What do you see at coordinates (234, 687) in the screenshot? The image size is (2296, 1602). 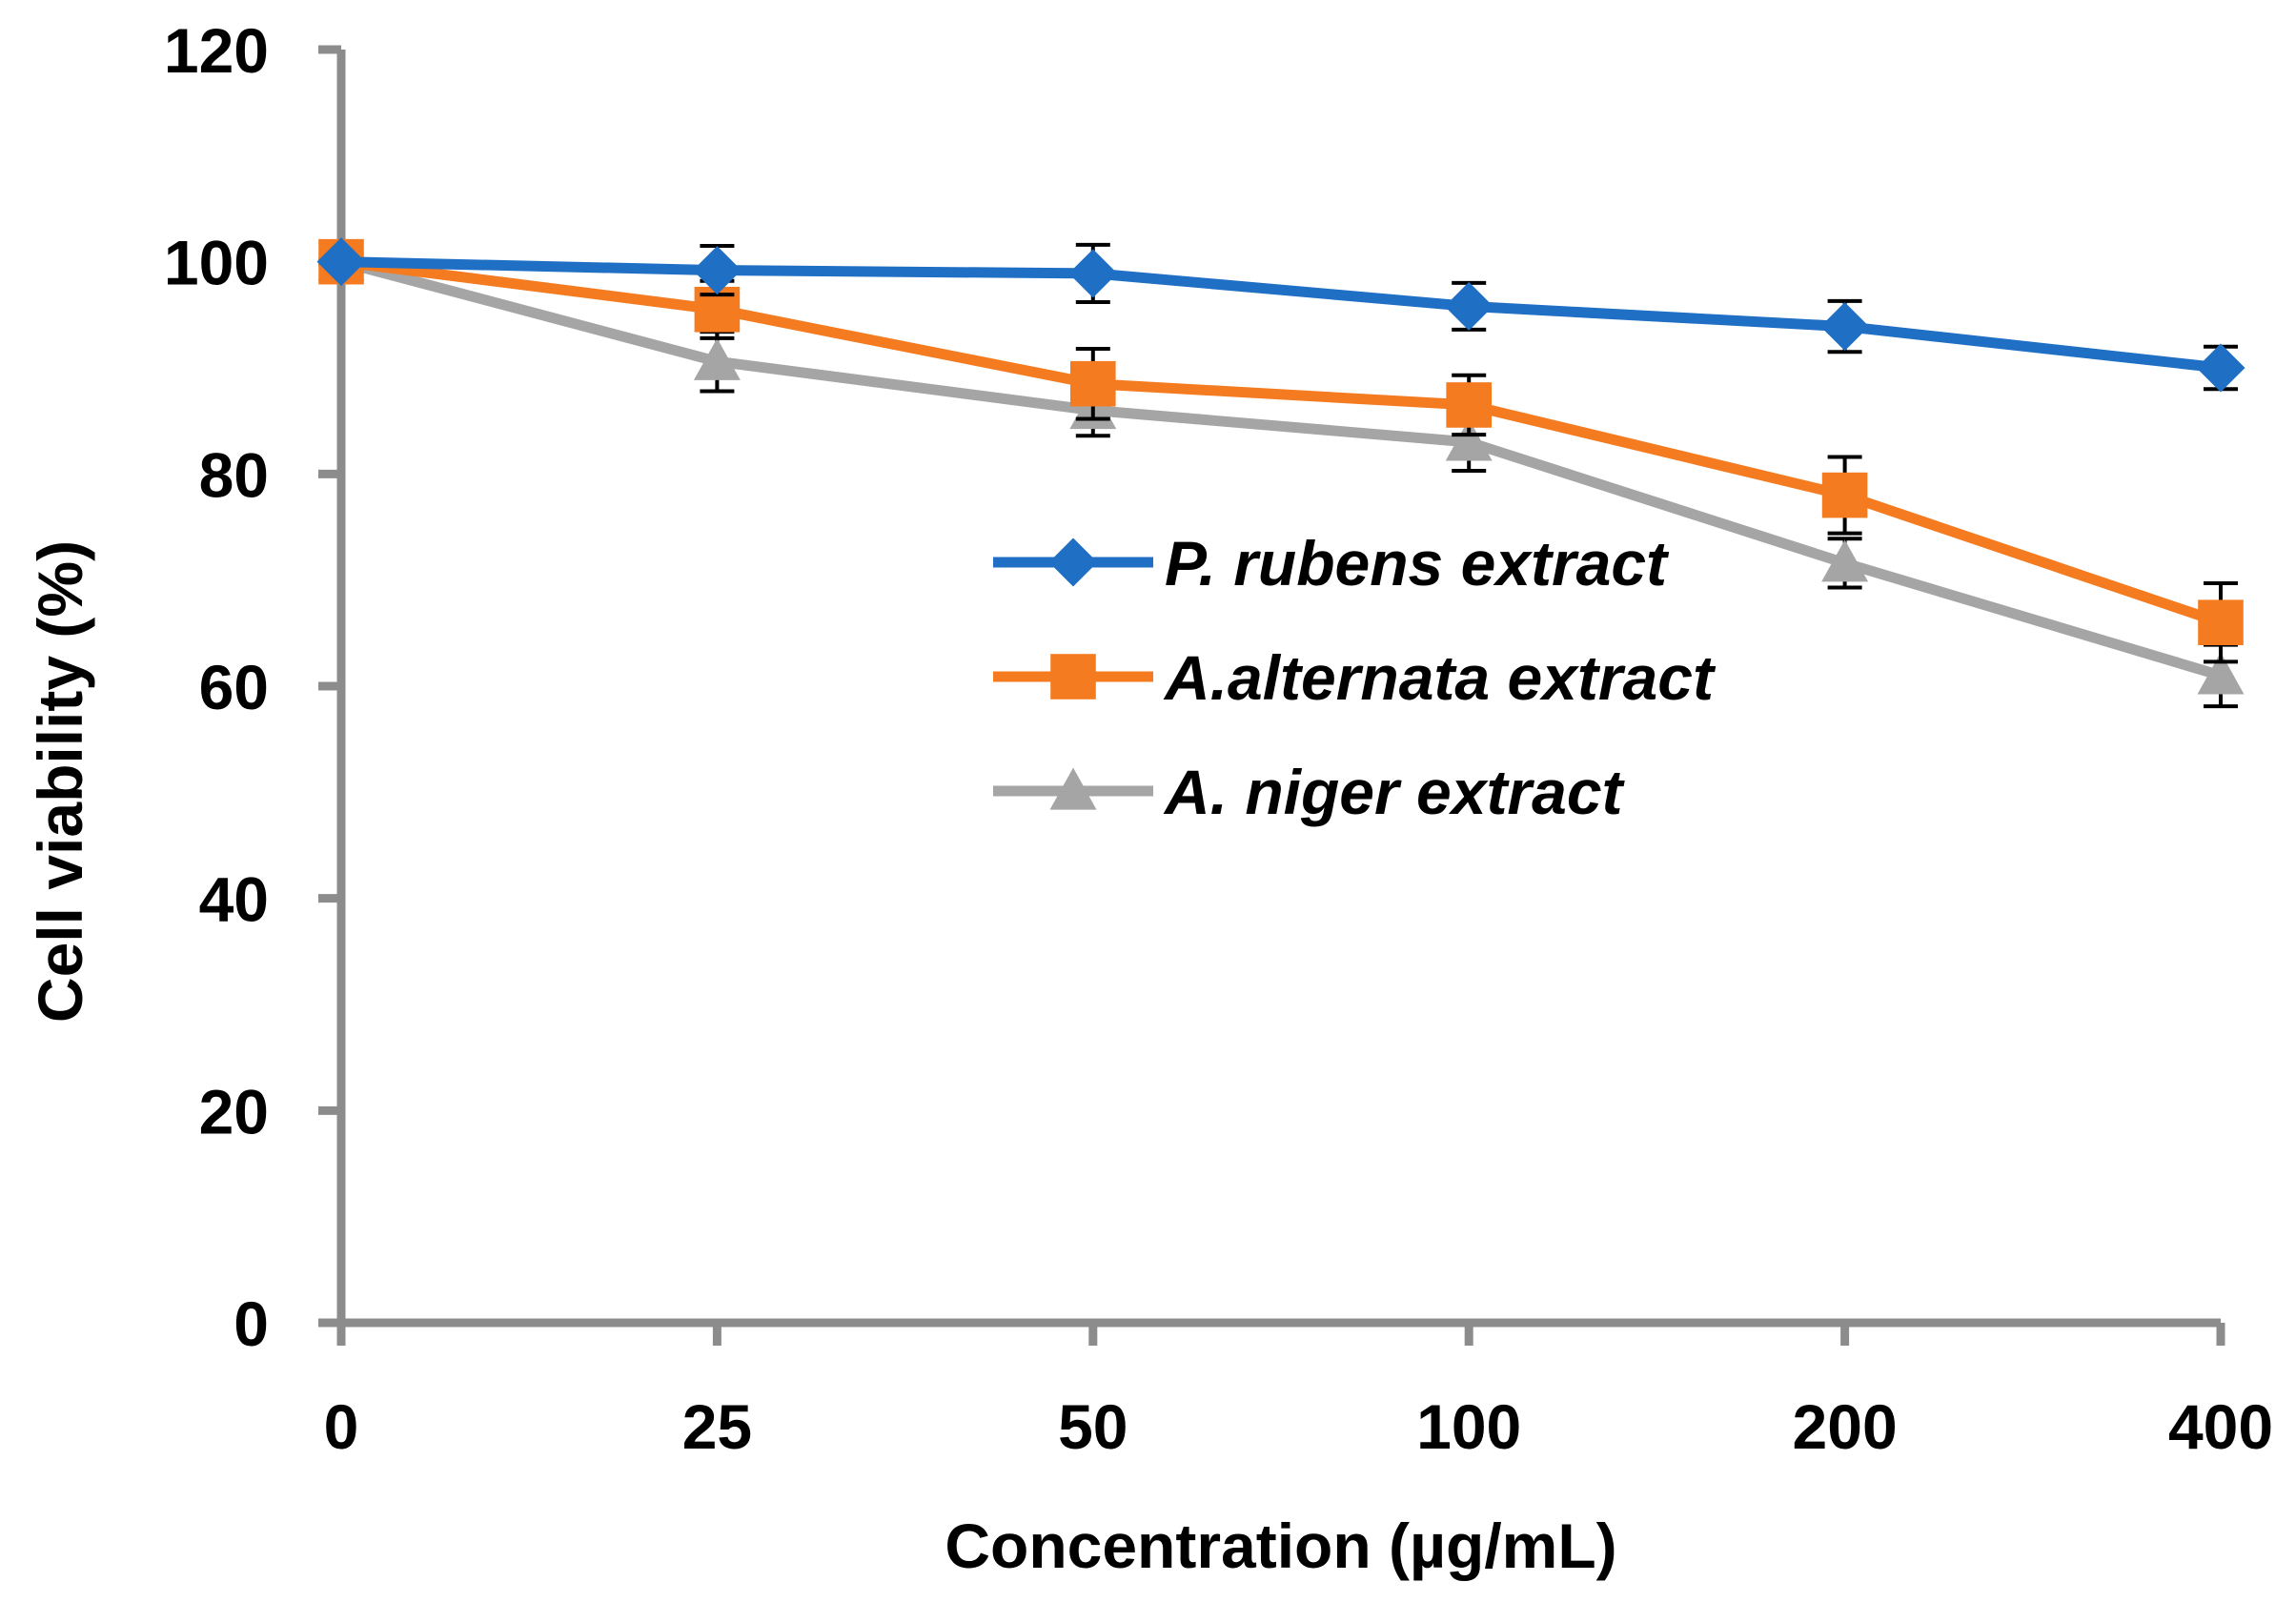 I see `y-tick-label: 60` at bounding box center [234, 687].